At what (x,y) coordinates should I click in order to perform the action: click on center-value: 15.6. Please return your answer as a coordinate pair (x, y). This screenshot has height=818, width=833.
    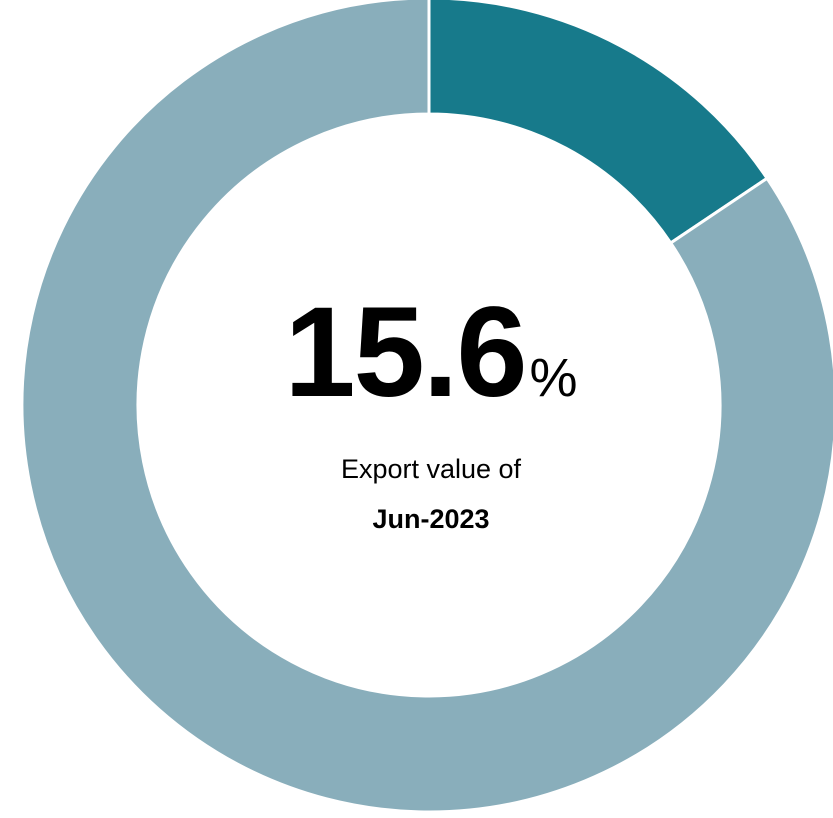
    Looking at the image, I should click on (405, 352).